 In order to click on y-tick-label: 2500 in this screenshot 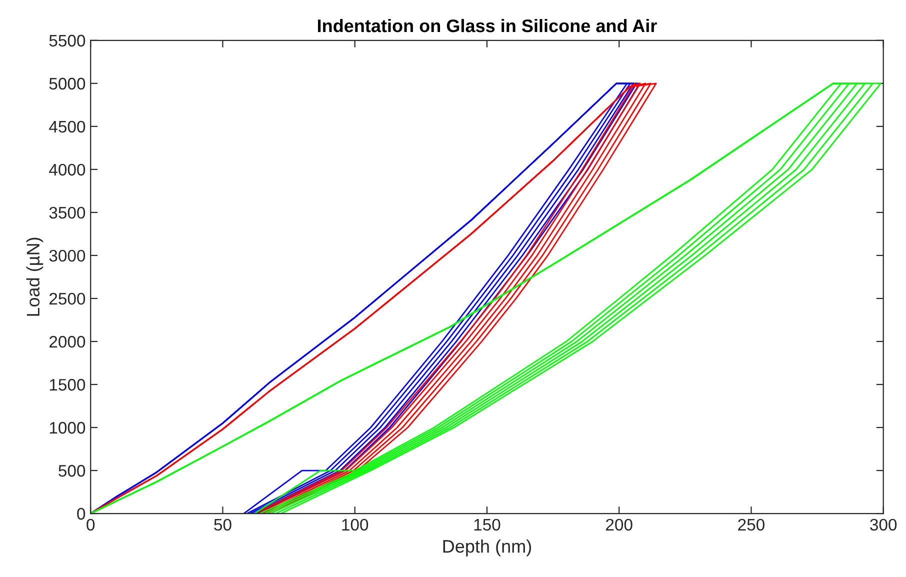, I will do `click(68, 298)`.